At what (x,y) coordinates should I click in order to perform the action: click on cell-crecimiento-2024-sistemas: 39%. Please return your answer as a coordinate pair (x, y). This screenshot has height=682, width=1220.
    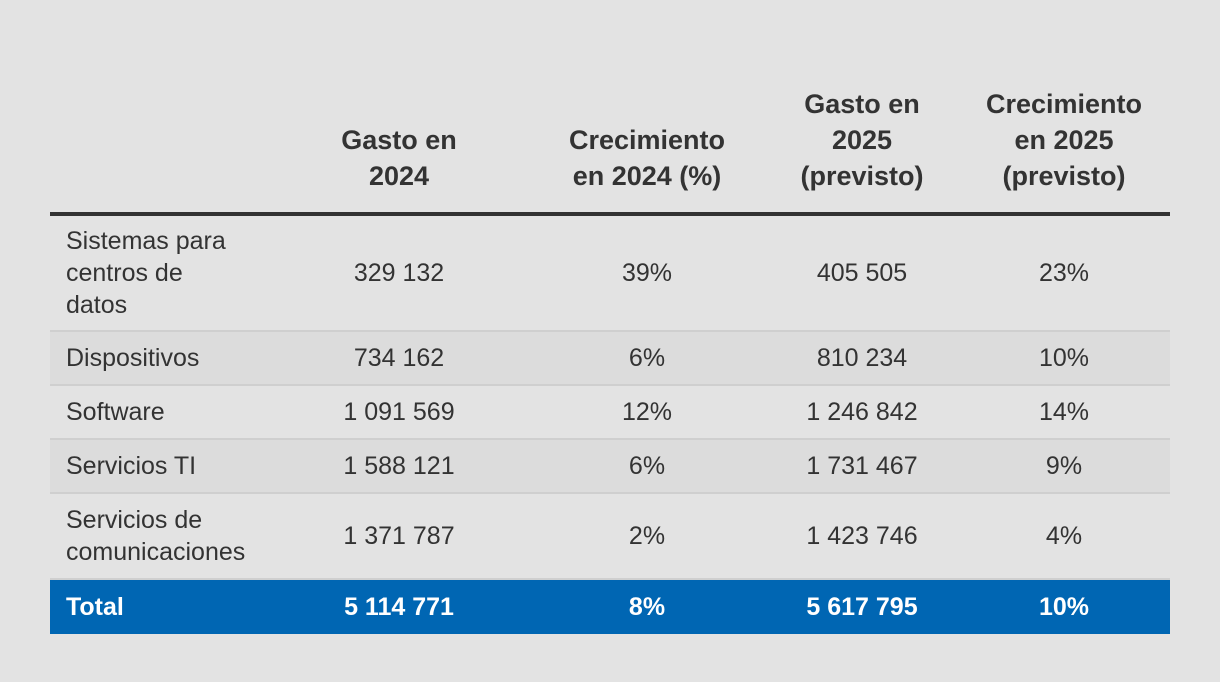
    Looking at the image, I should click on (647, 273).